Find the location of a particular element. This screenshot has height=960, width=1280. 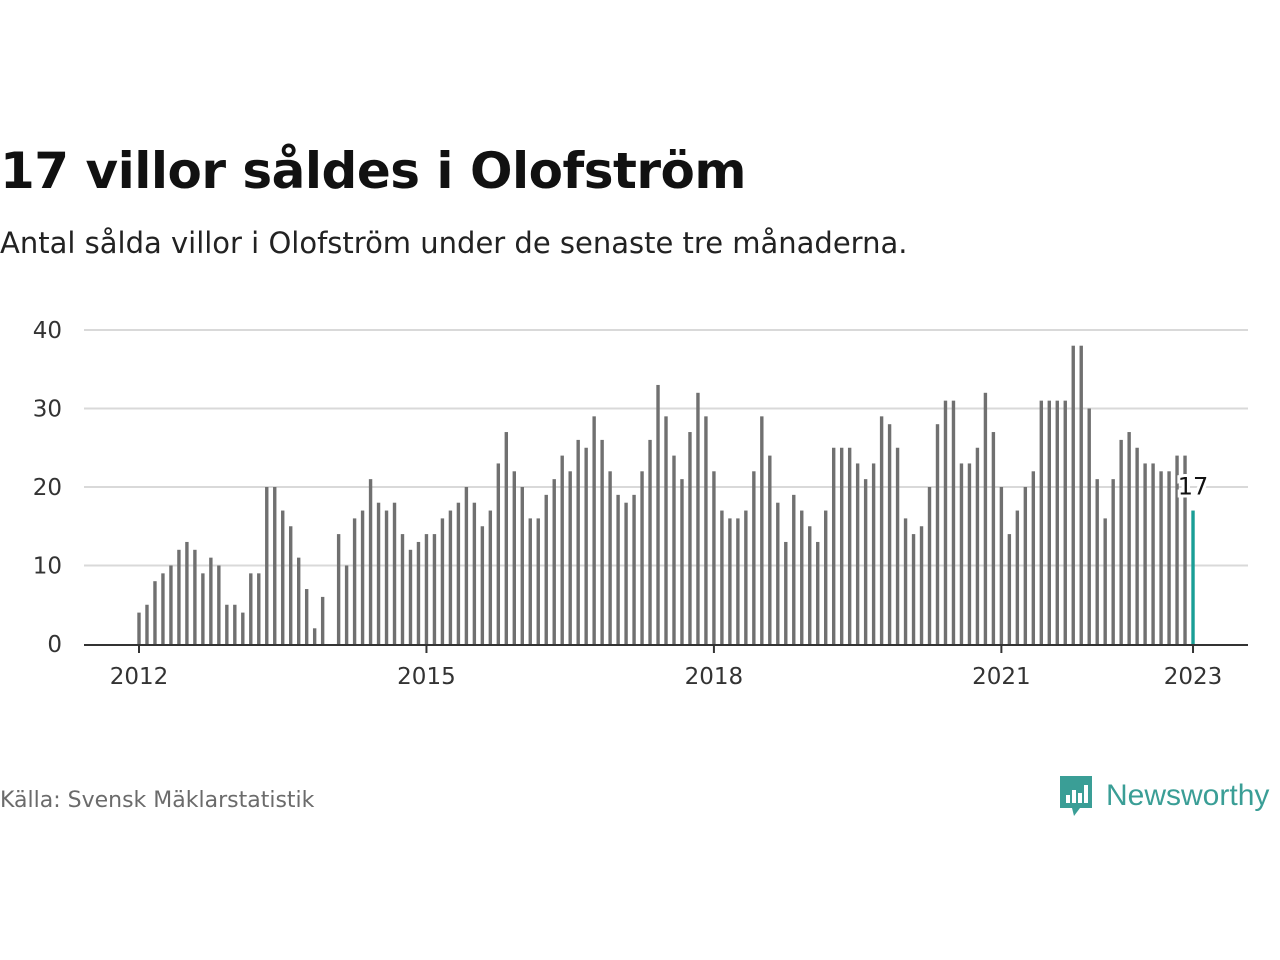

x-tick-label: 2015 is located at coordinates (426, 677).